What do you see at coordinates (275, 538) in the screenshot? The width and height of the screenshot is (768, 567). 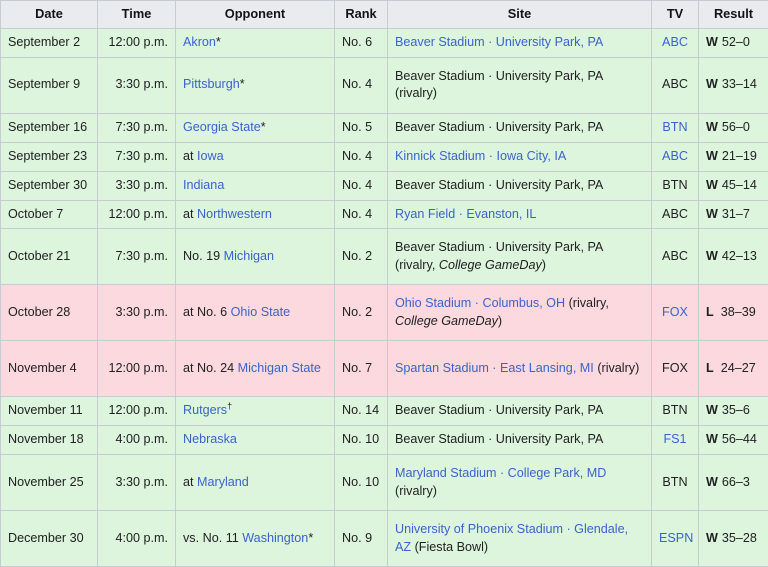 I see `opponent-link: Washington` at bounding box center [275, 538].